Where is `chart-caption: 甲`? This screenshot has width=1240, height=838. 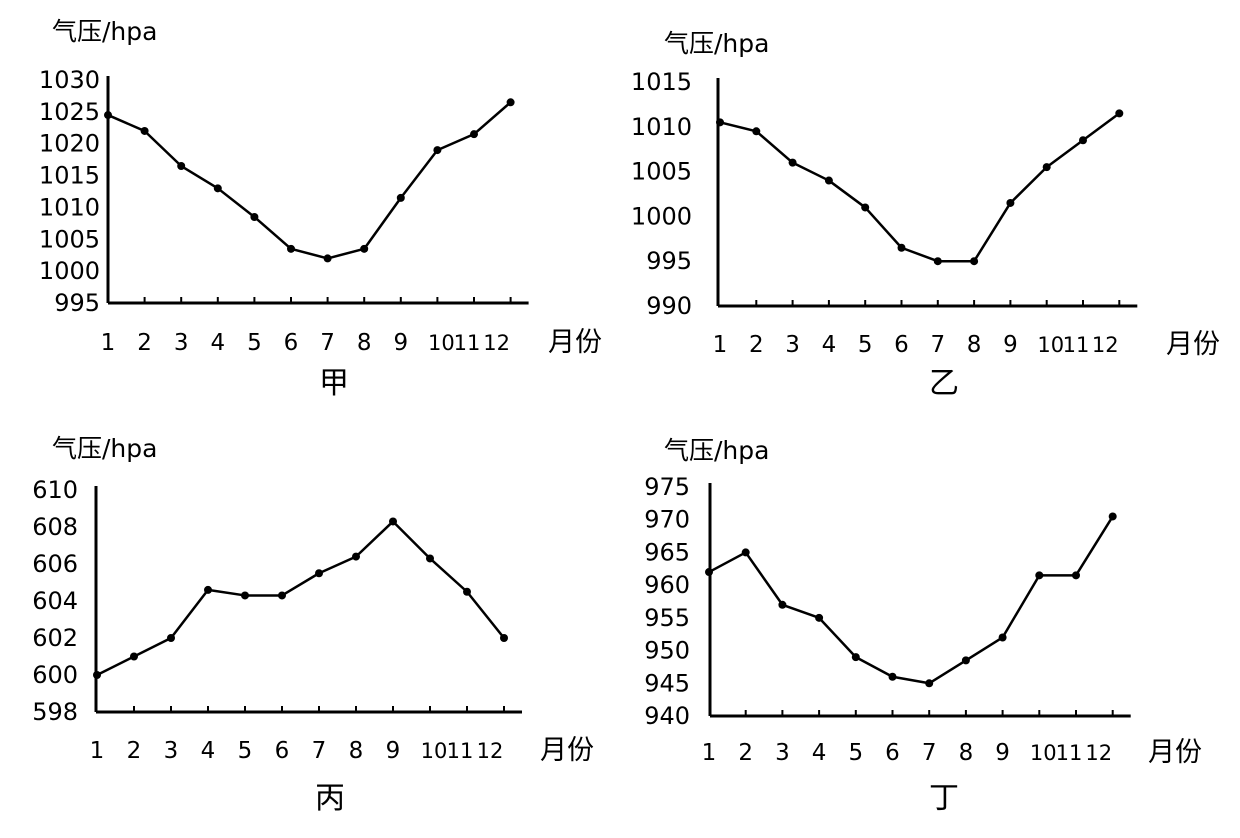
chart-caption: 甲 is located at coordinates (334, 383).